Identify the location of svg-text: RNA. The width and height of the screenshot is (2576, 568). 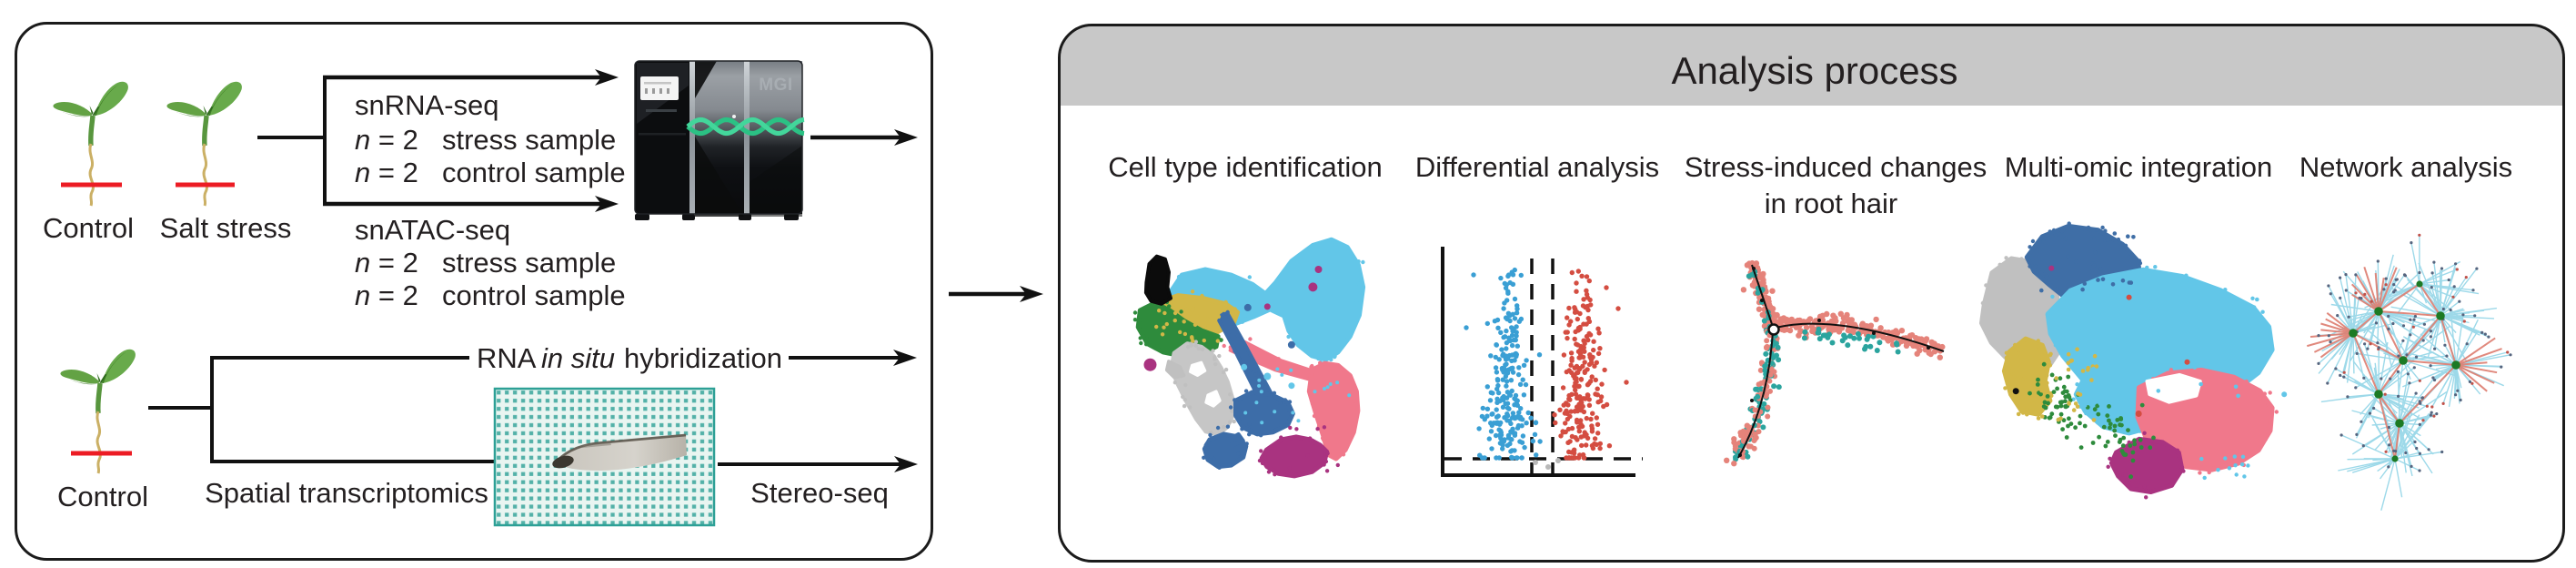
(507, 358).